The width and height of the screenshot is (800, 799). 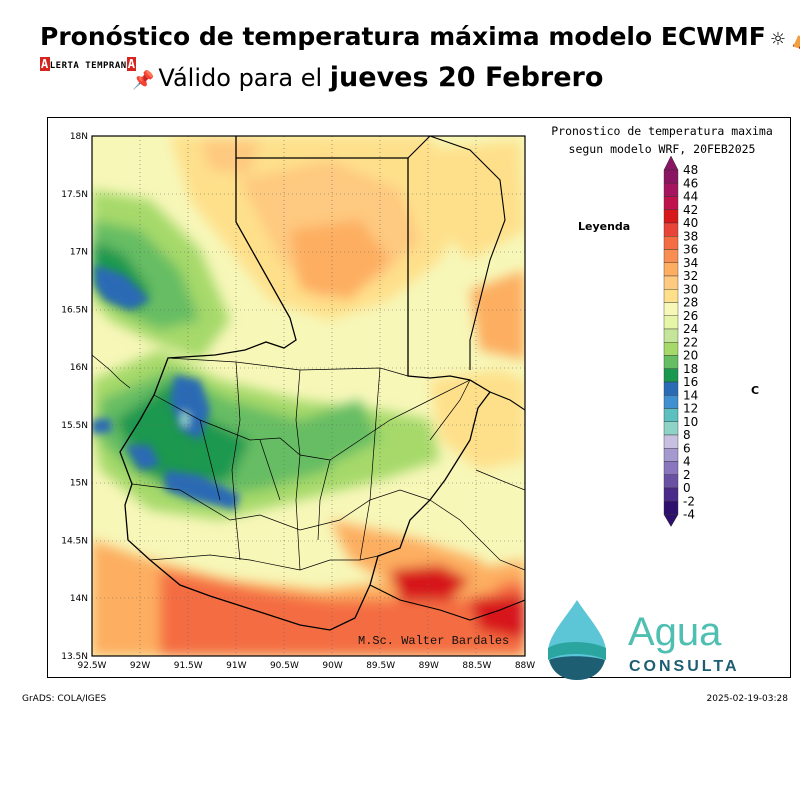 What do you see at coordinates (690, 236) in the screenshot?
I see `colorbar-label: 38` at bounding box center [690, 236].